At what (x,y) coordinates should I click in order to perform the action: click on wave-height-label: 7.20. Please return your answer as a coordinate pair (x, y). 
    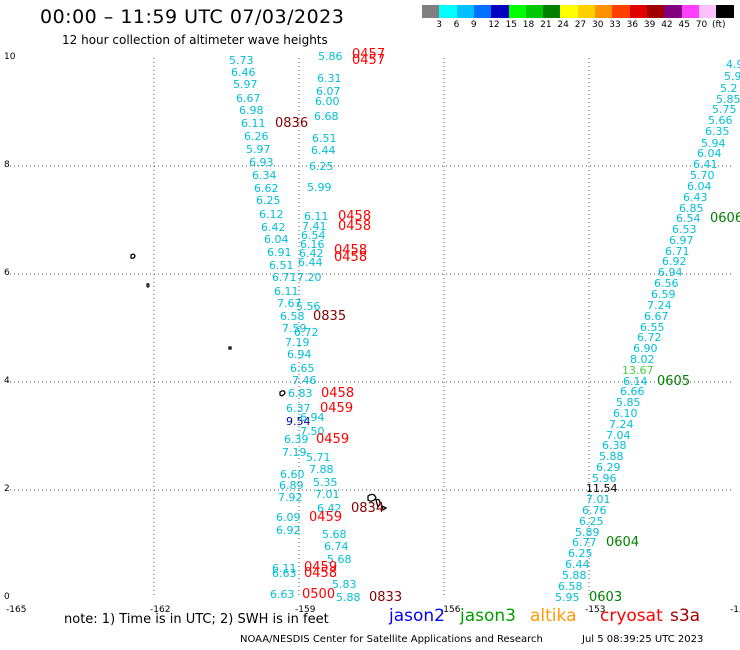
    Looking at the image, I should click on (309, 277).